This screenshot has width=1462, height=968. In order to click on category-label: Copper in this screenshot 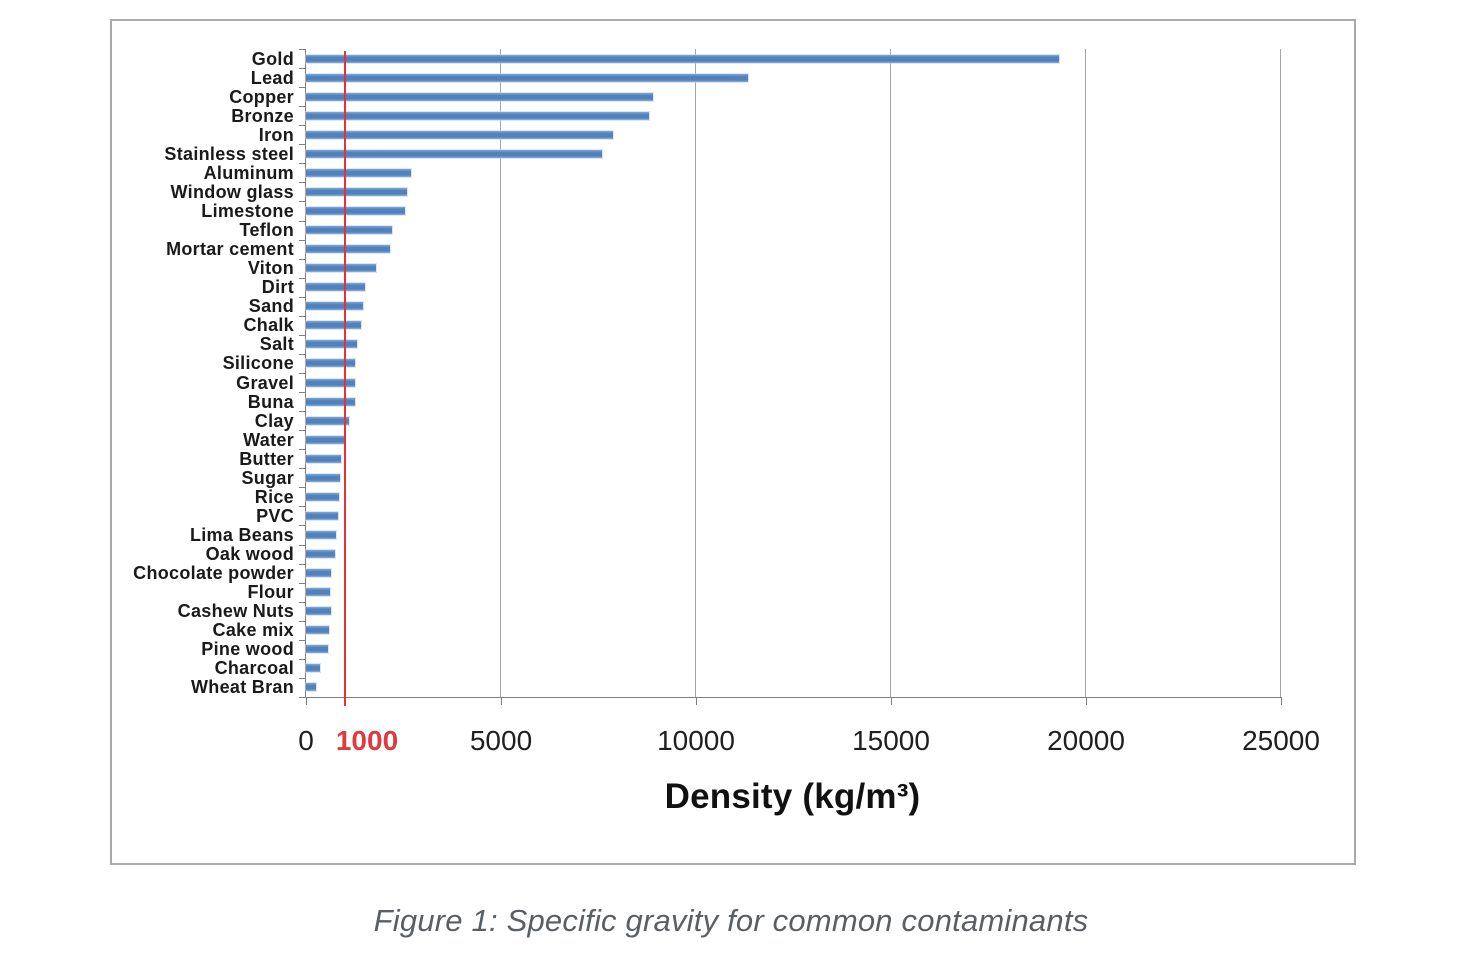, I will do `click(261, 96)`.